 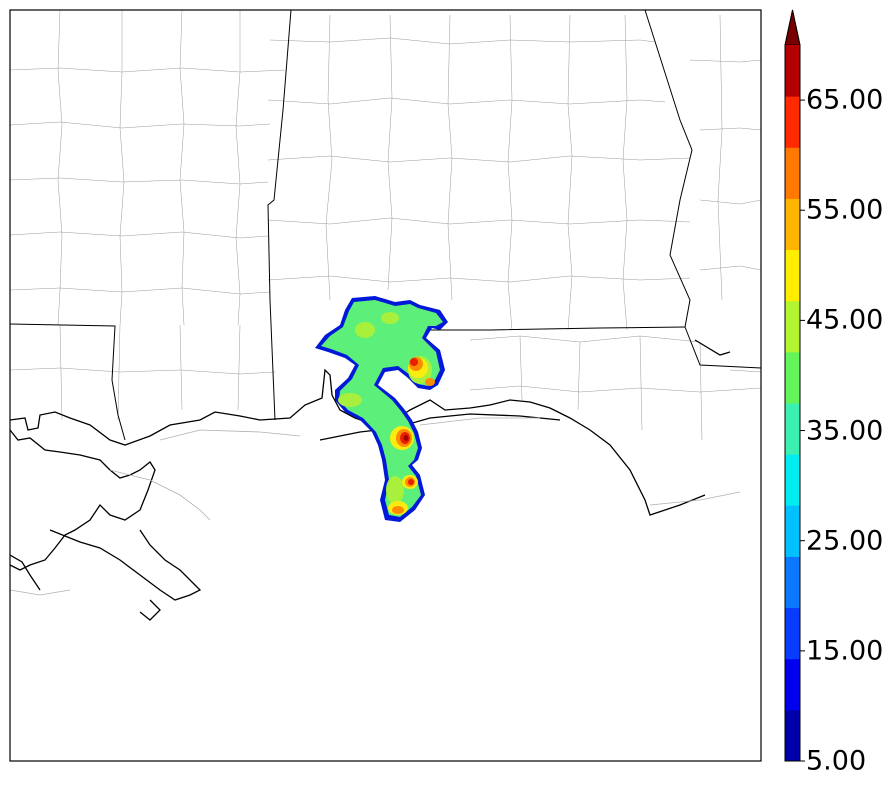 I want to click on colorbar, so click(x=794, y=385).